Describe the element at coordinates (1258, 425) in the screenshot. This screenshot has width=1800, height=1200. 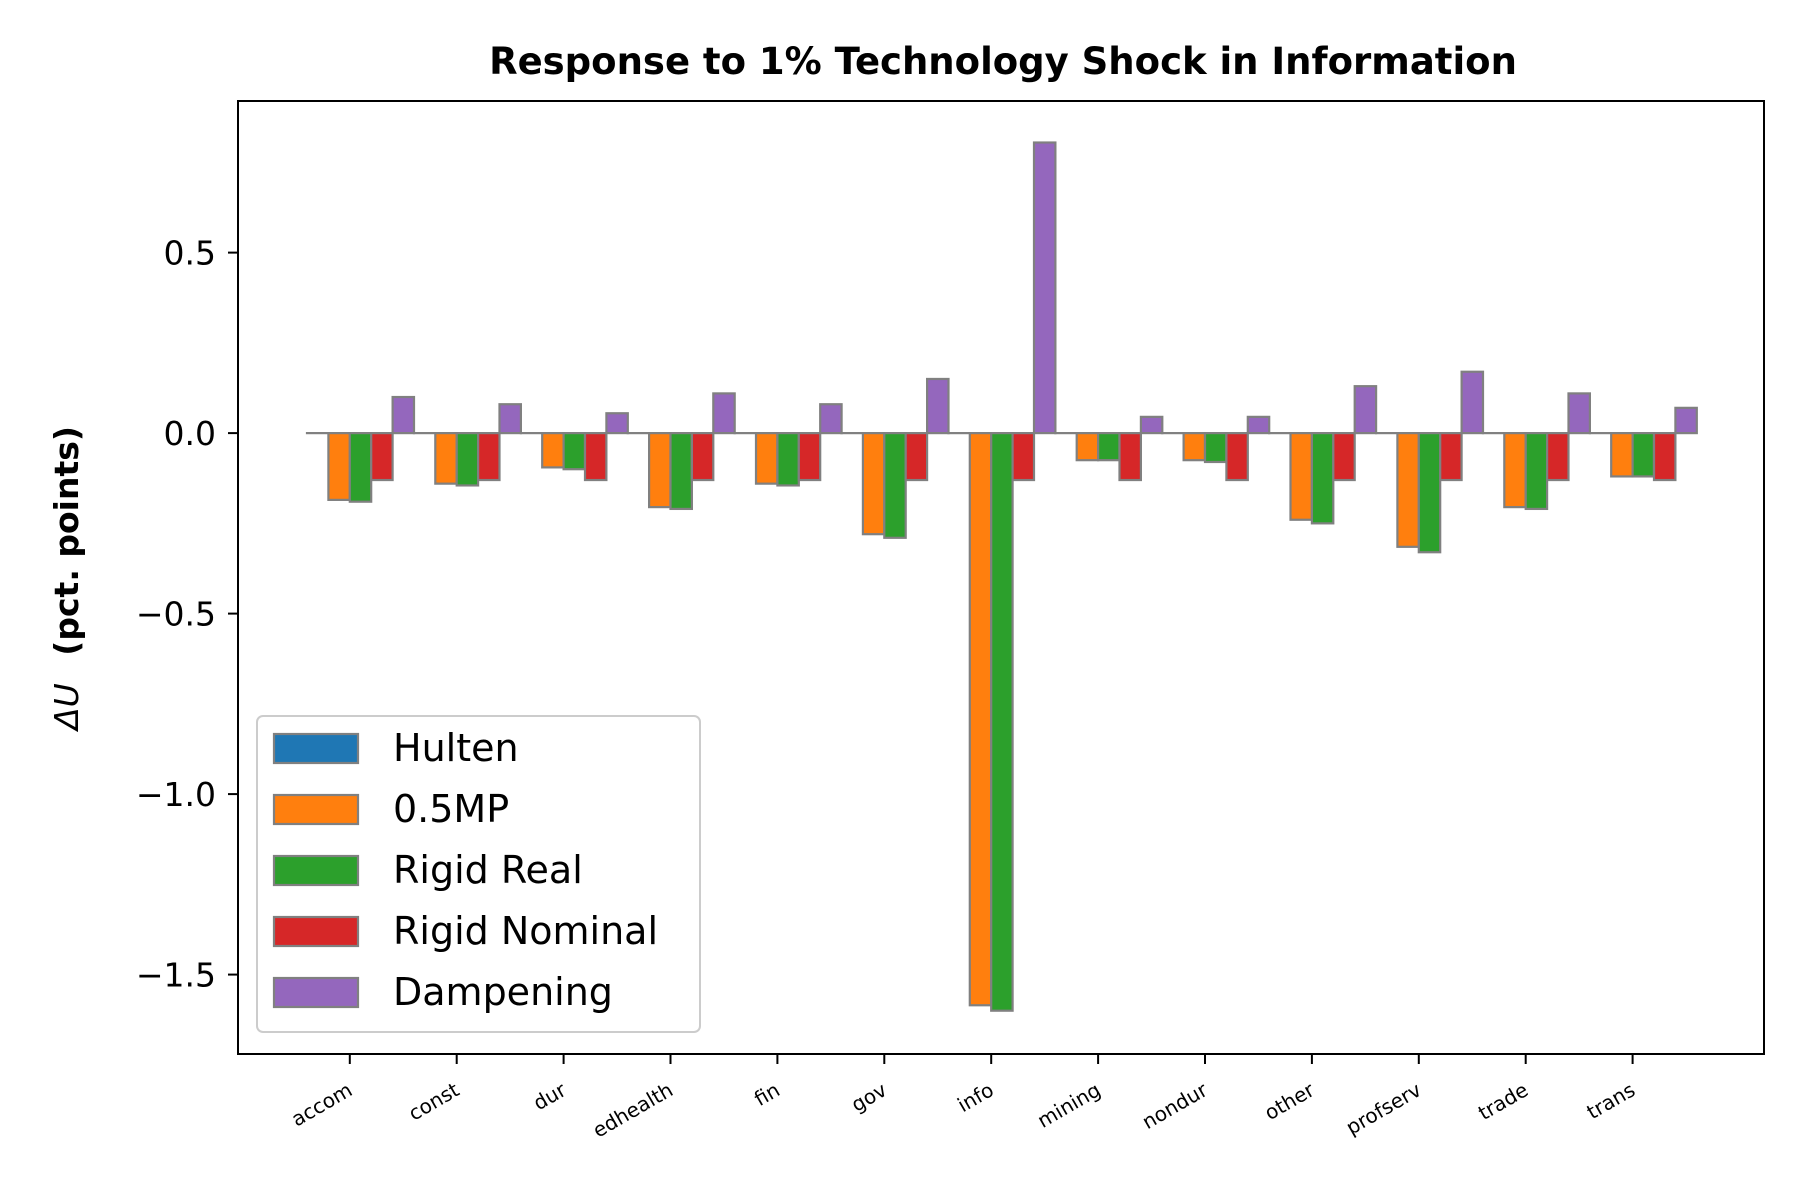
I see `bar-dampening-nondur` at that location.